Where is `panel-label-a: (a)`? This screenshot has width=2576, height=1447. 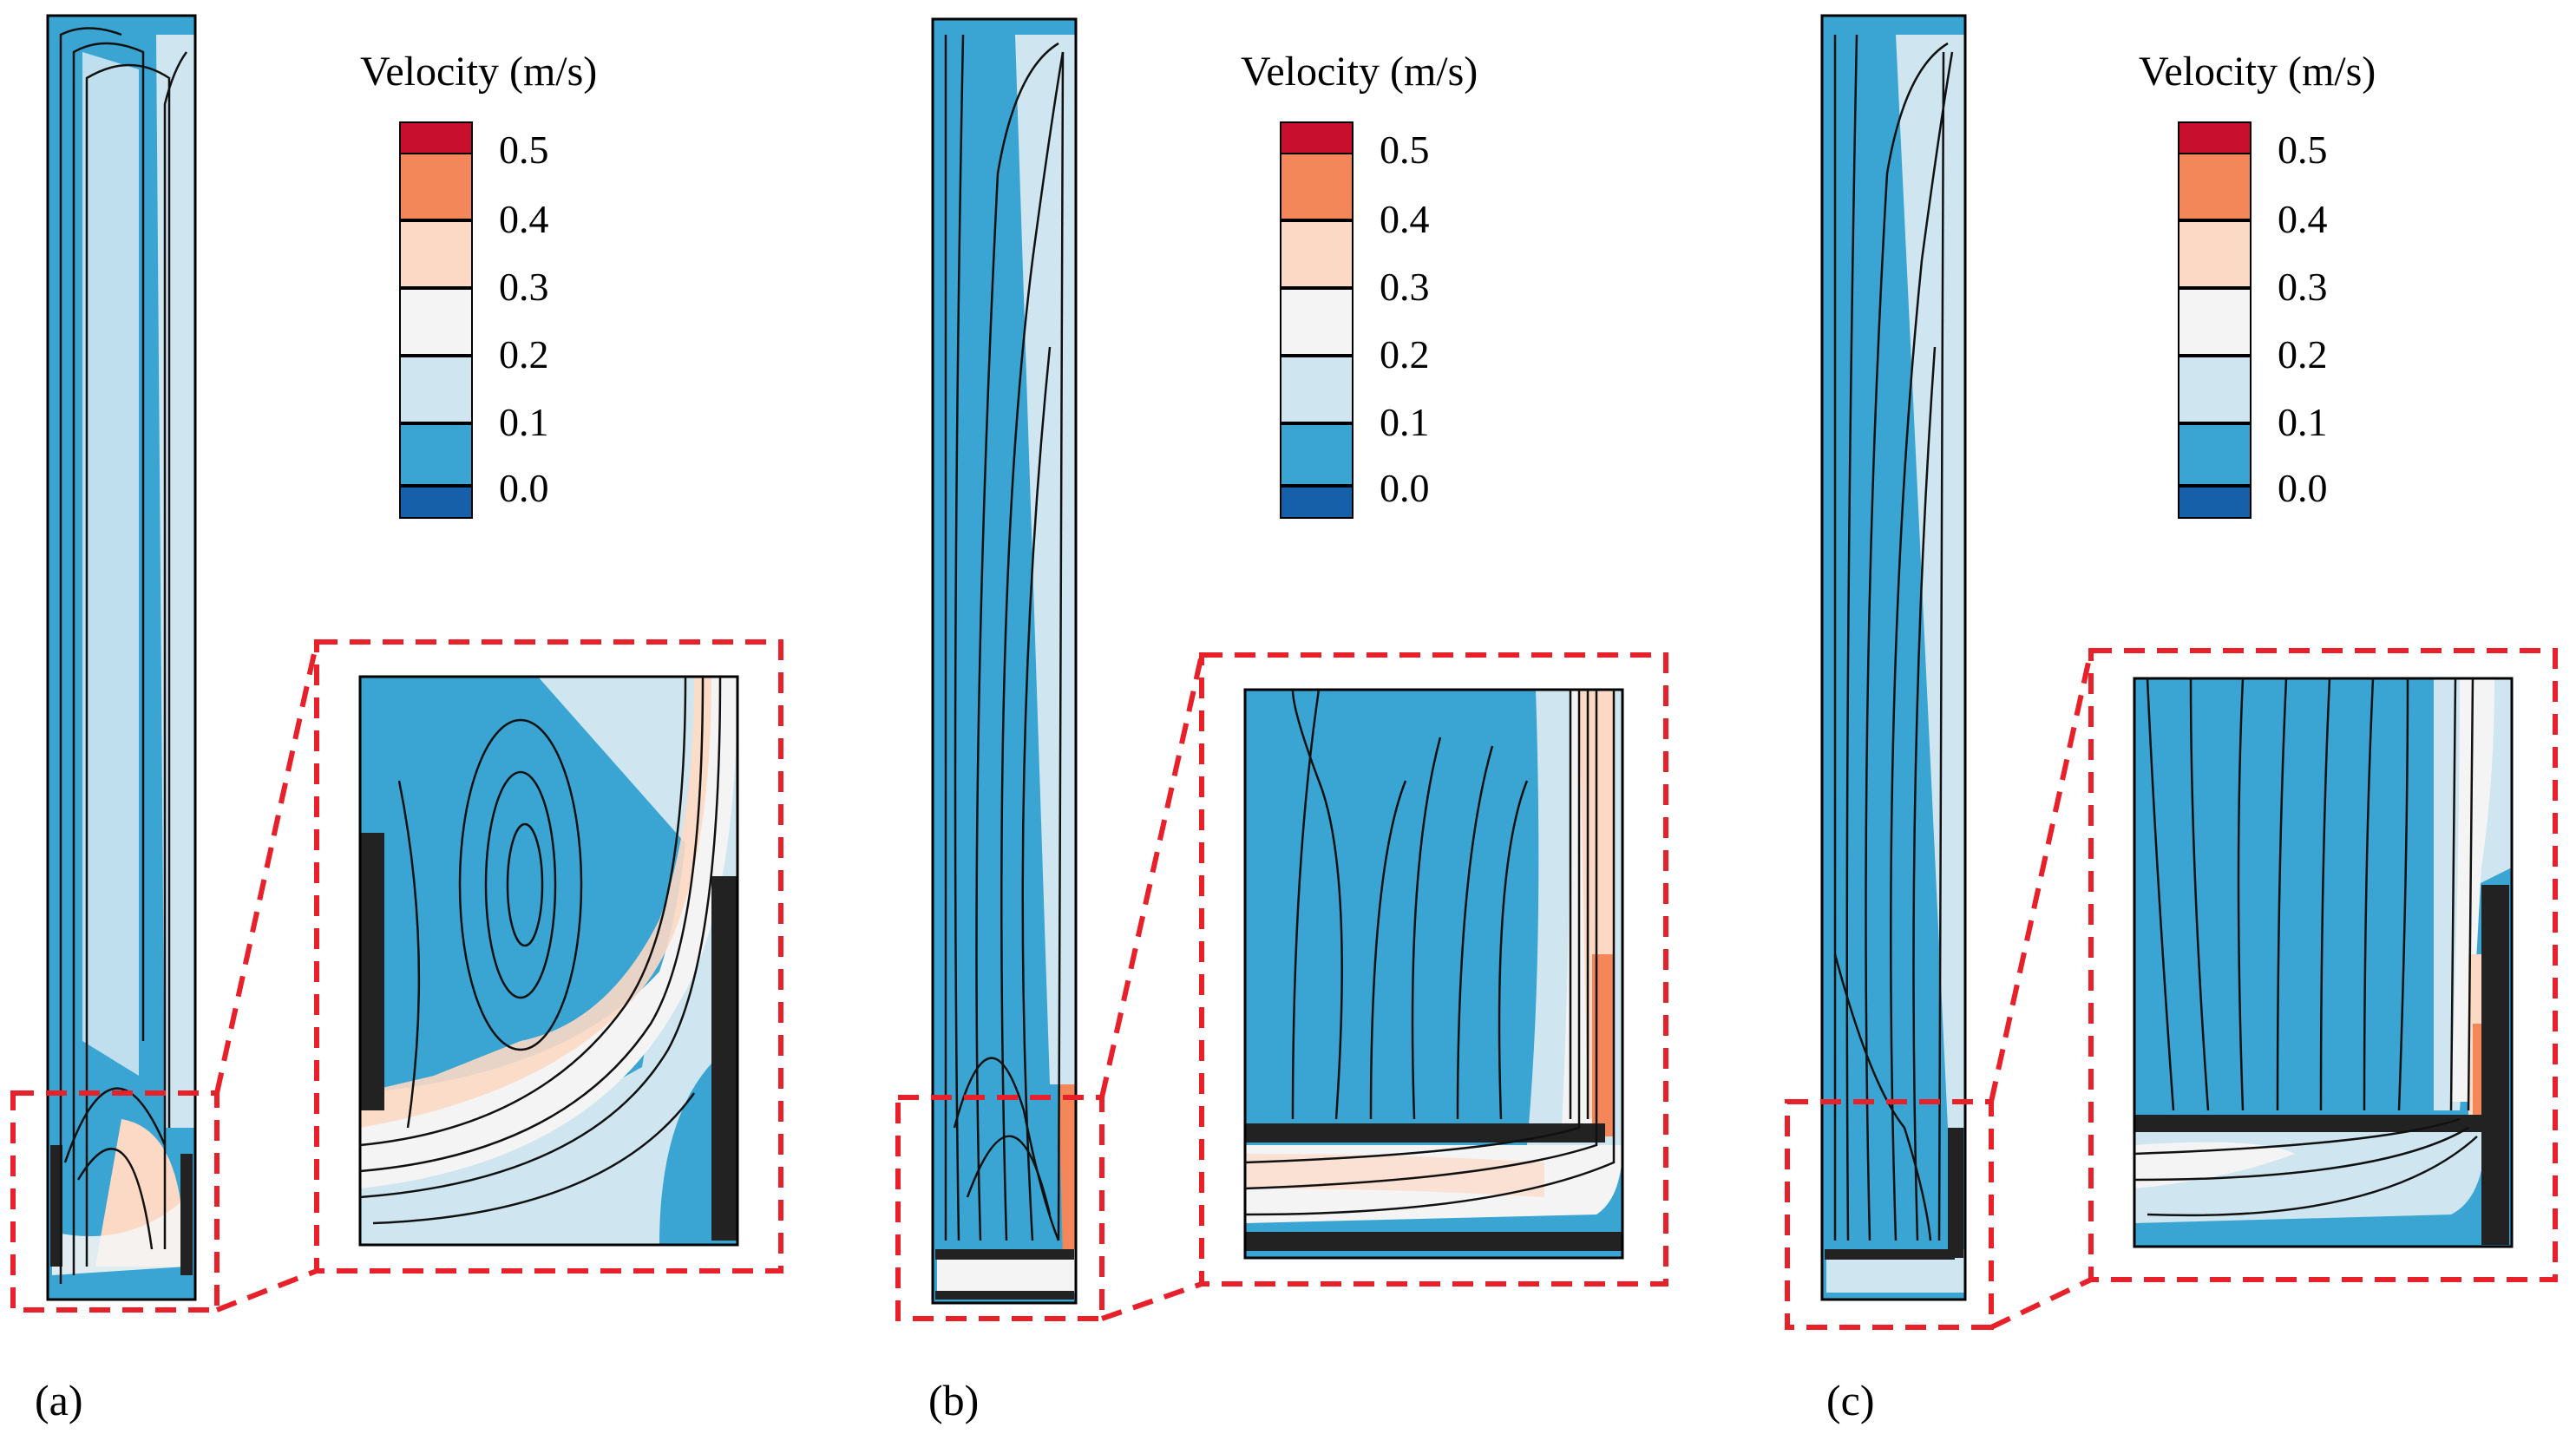
panel-label-a: (a) is located at coordinates (59, 1400).